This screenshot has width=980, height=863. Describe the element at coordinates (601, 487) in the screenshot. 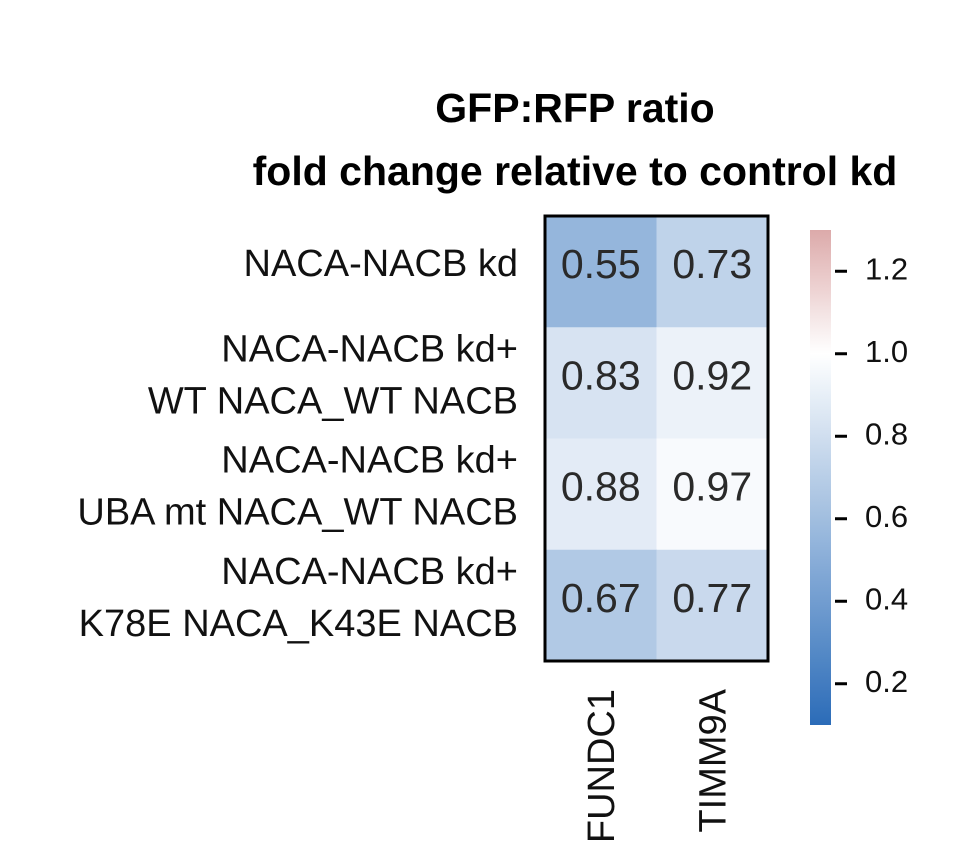

I see `cell-value-label: 0.88` at that location.